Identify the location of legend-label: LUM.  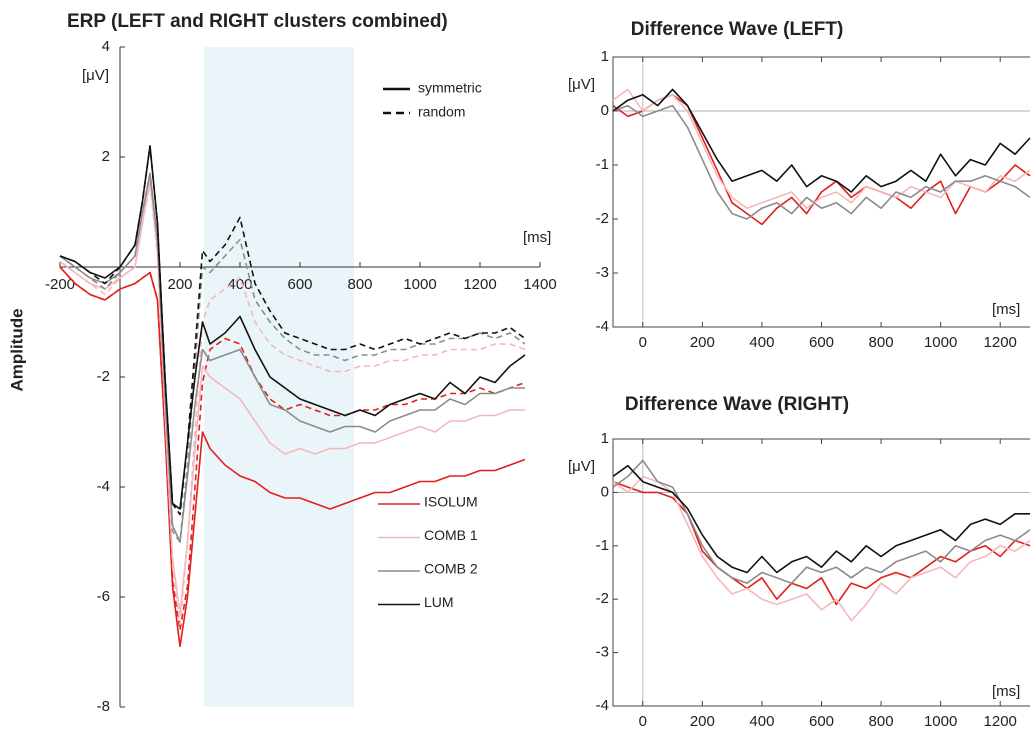
(439, 602).